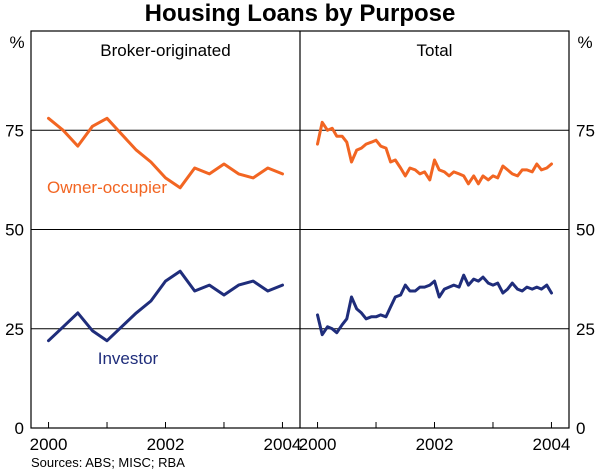 This screenshot has height=472, width=600. What do you see at coordinates (14, 130) in the screenshot?
I see `y-tick-label-left: 75` at bounding box center [14, 130].